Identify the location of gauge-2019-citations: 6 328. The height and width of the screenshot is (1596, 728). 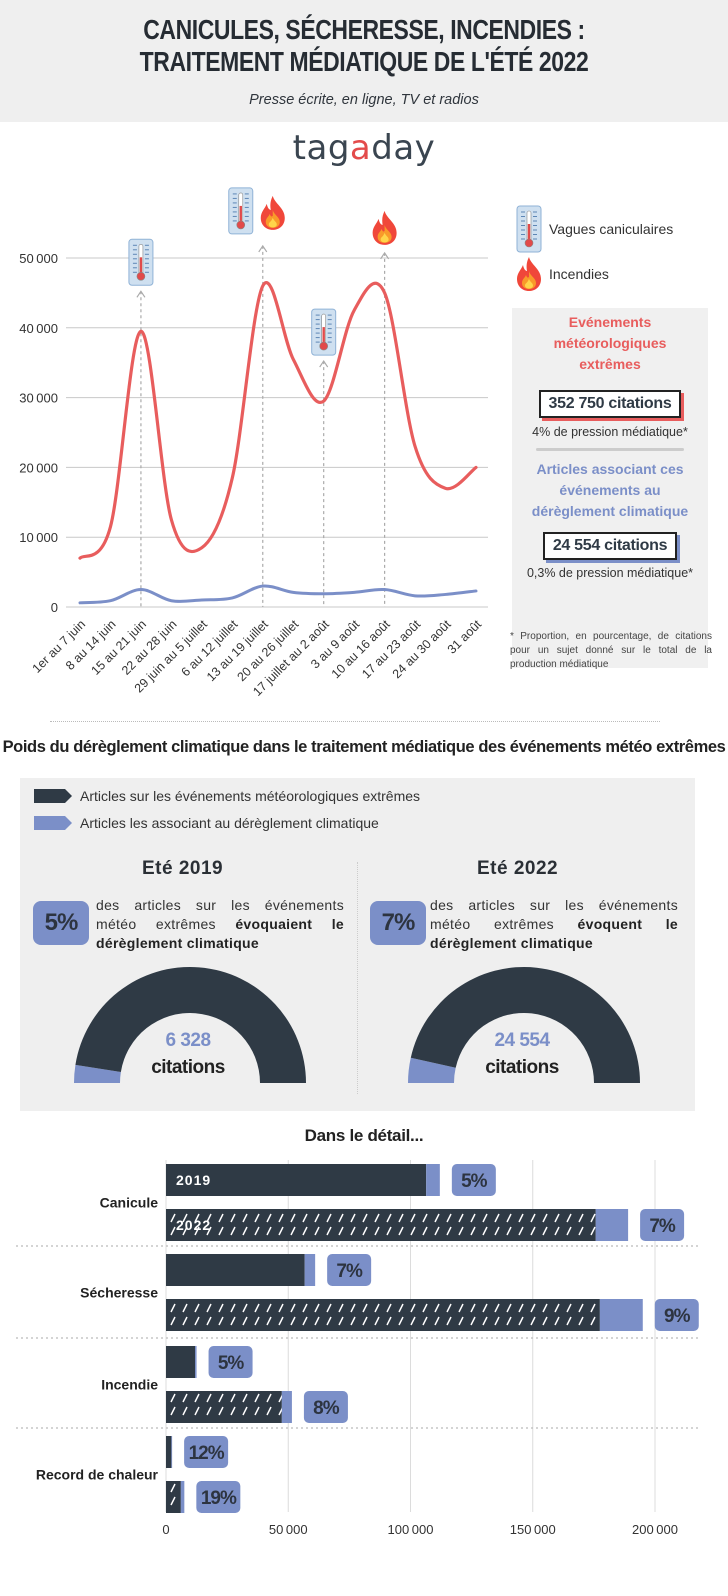
(188, 1040).